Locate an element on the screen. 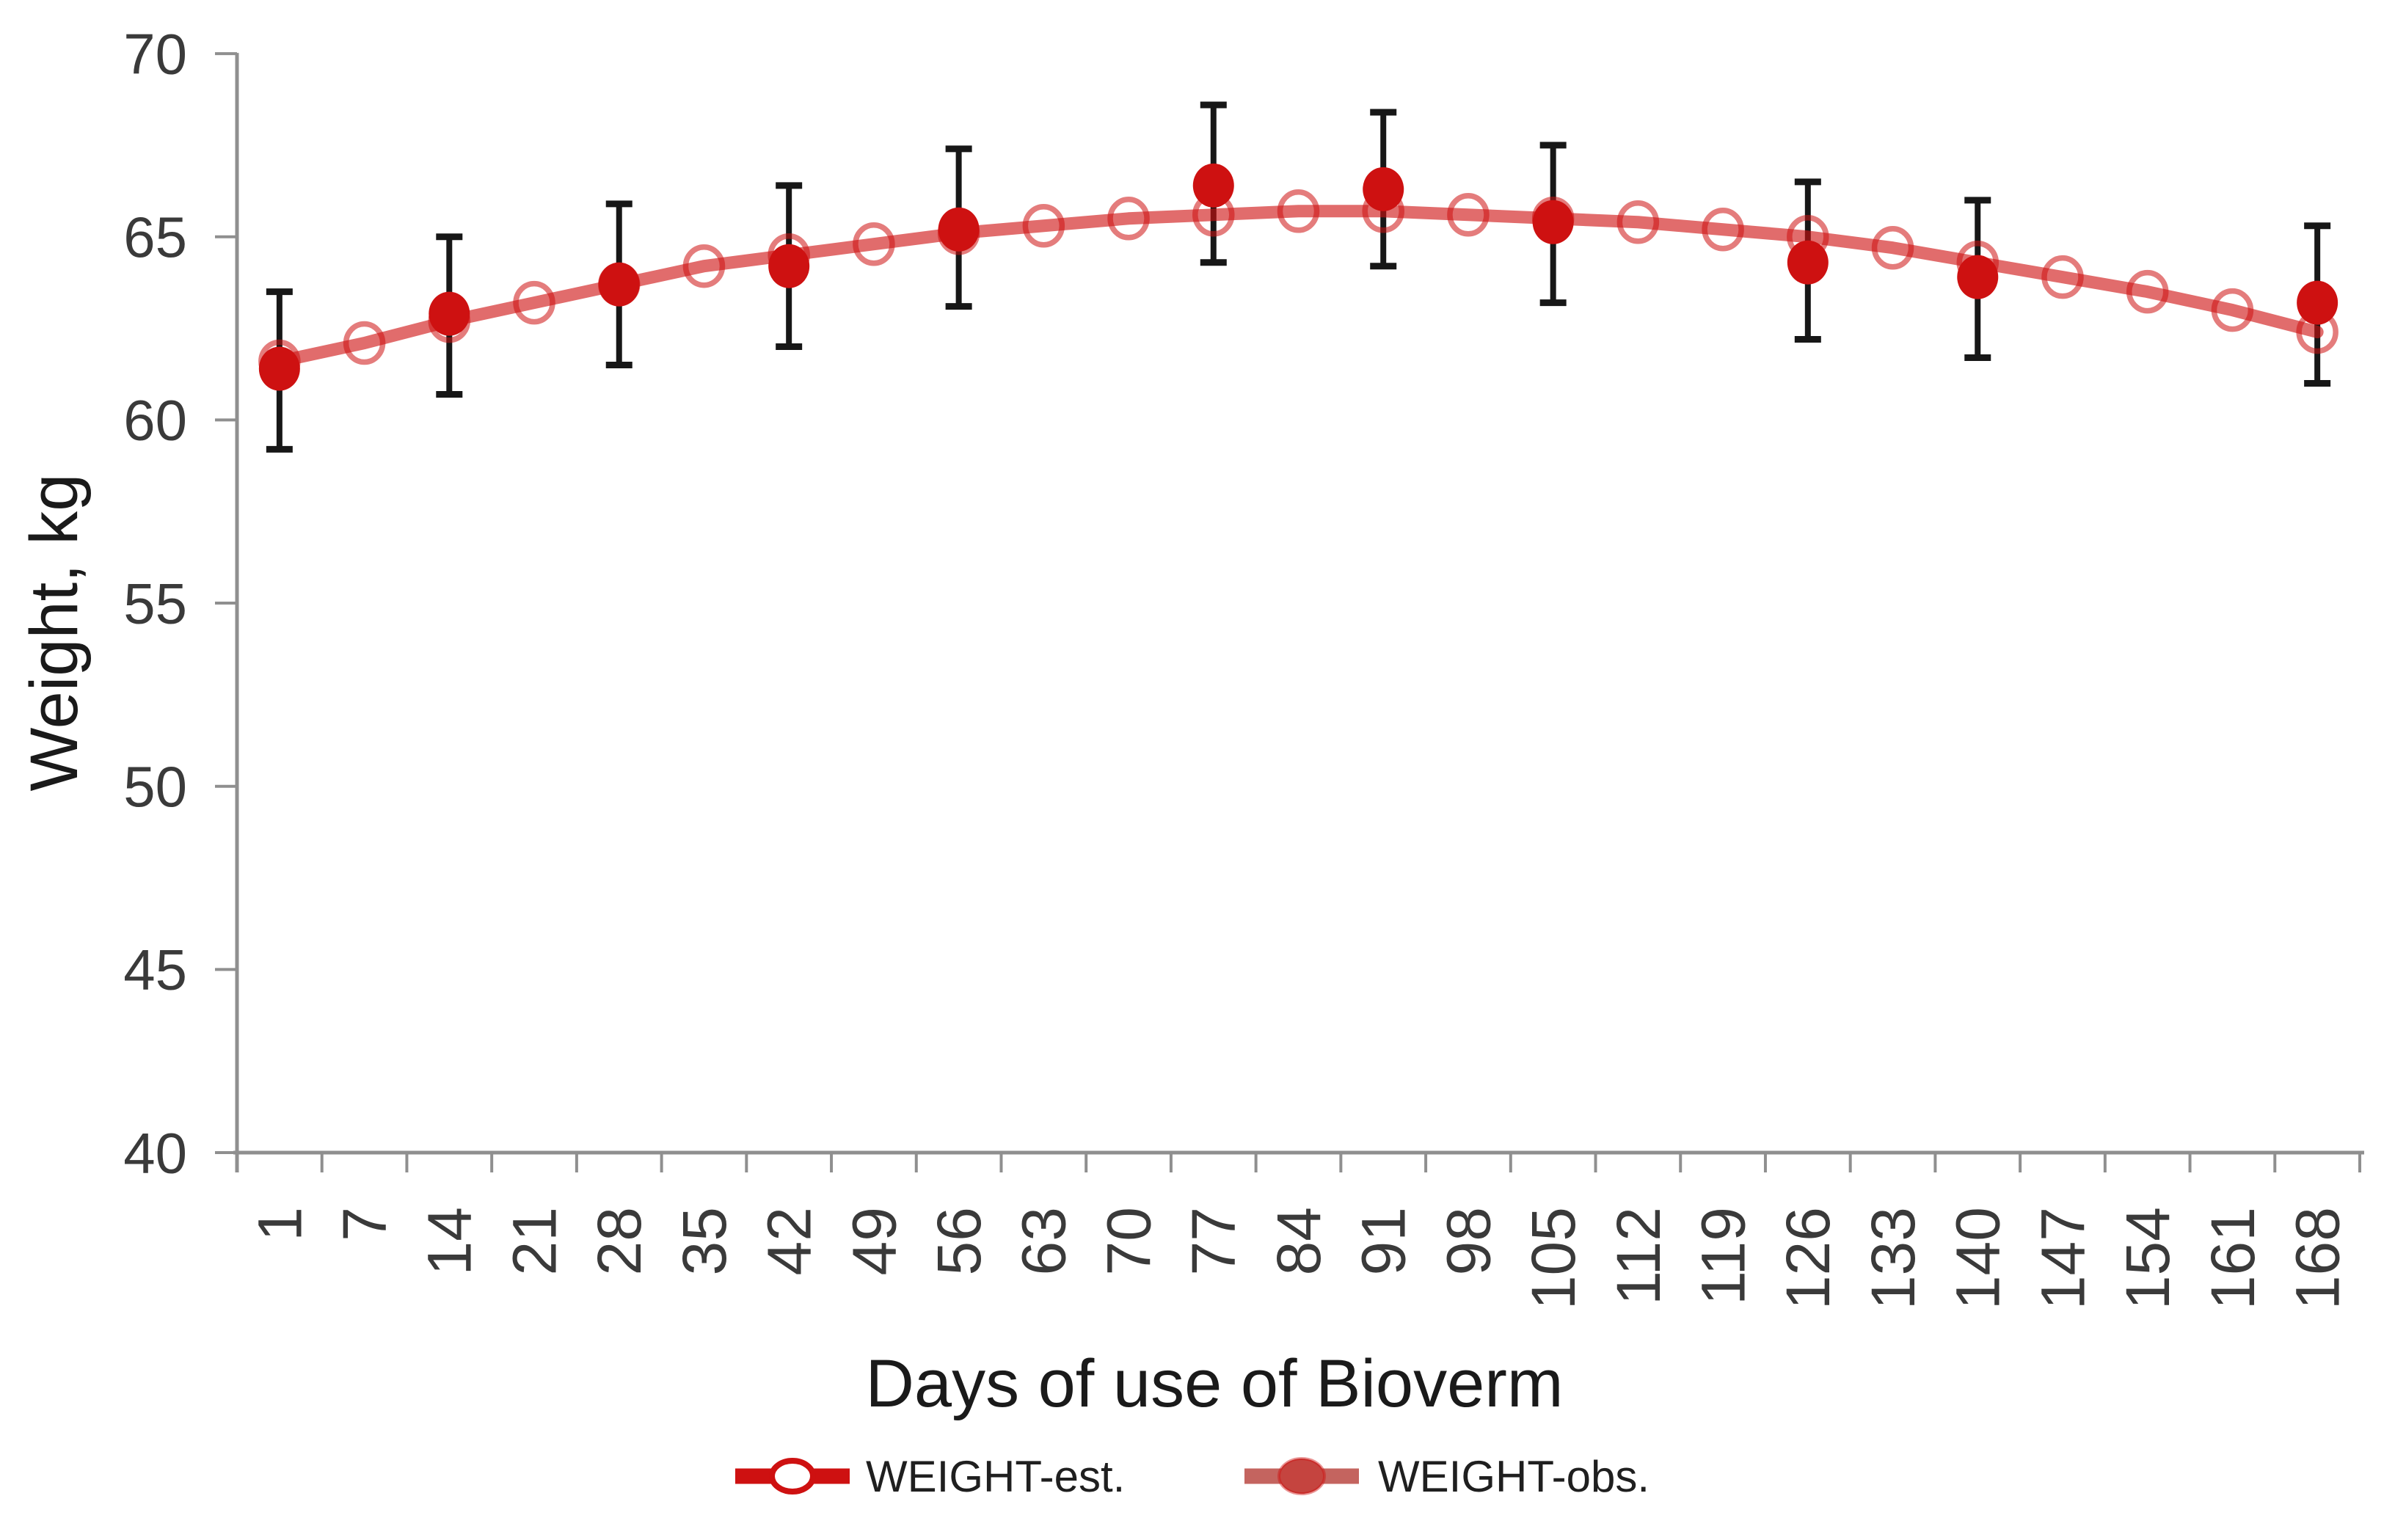 This screenshot has width=2395, height=1540. x-tick-label: 133 is located at coordinates (1894, 1258).